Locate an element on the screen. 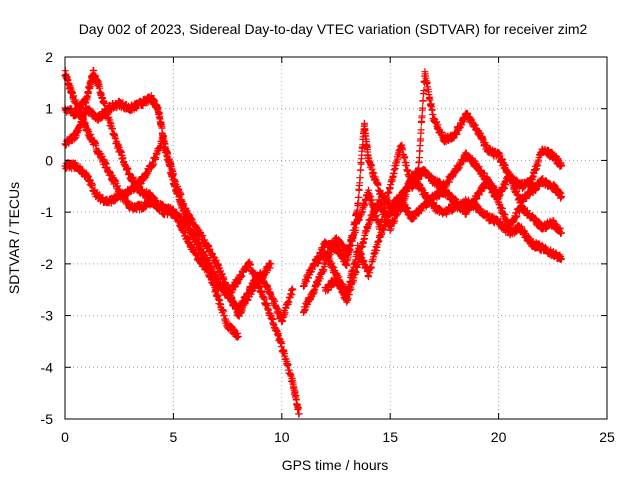 Image resolution: width=640 pixels, height=480 pixels. x-axis-label: GPS time / hours is located at coordinates (335, 465).